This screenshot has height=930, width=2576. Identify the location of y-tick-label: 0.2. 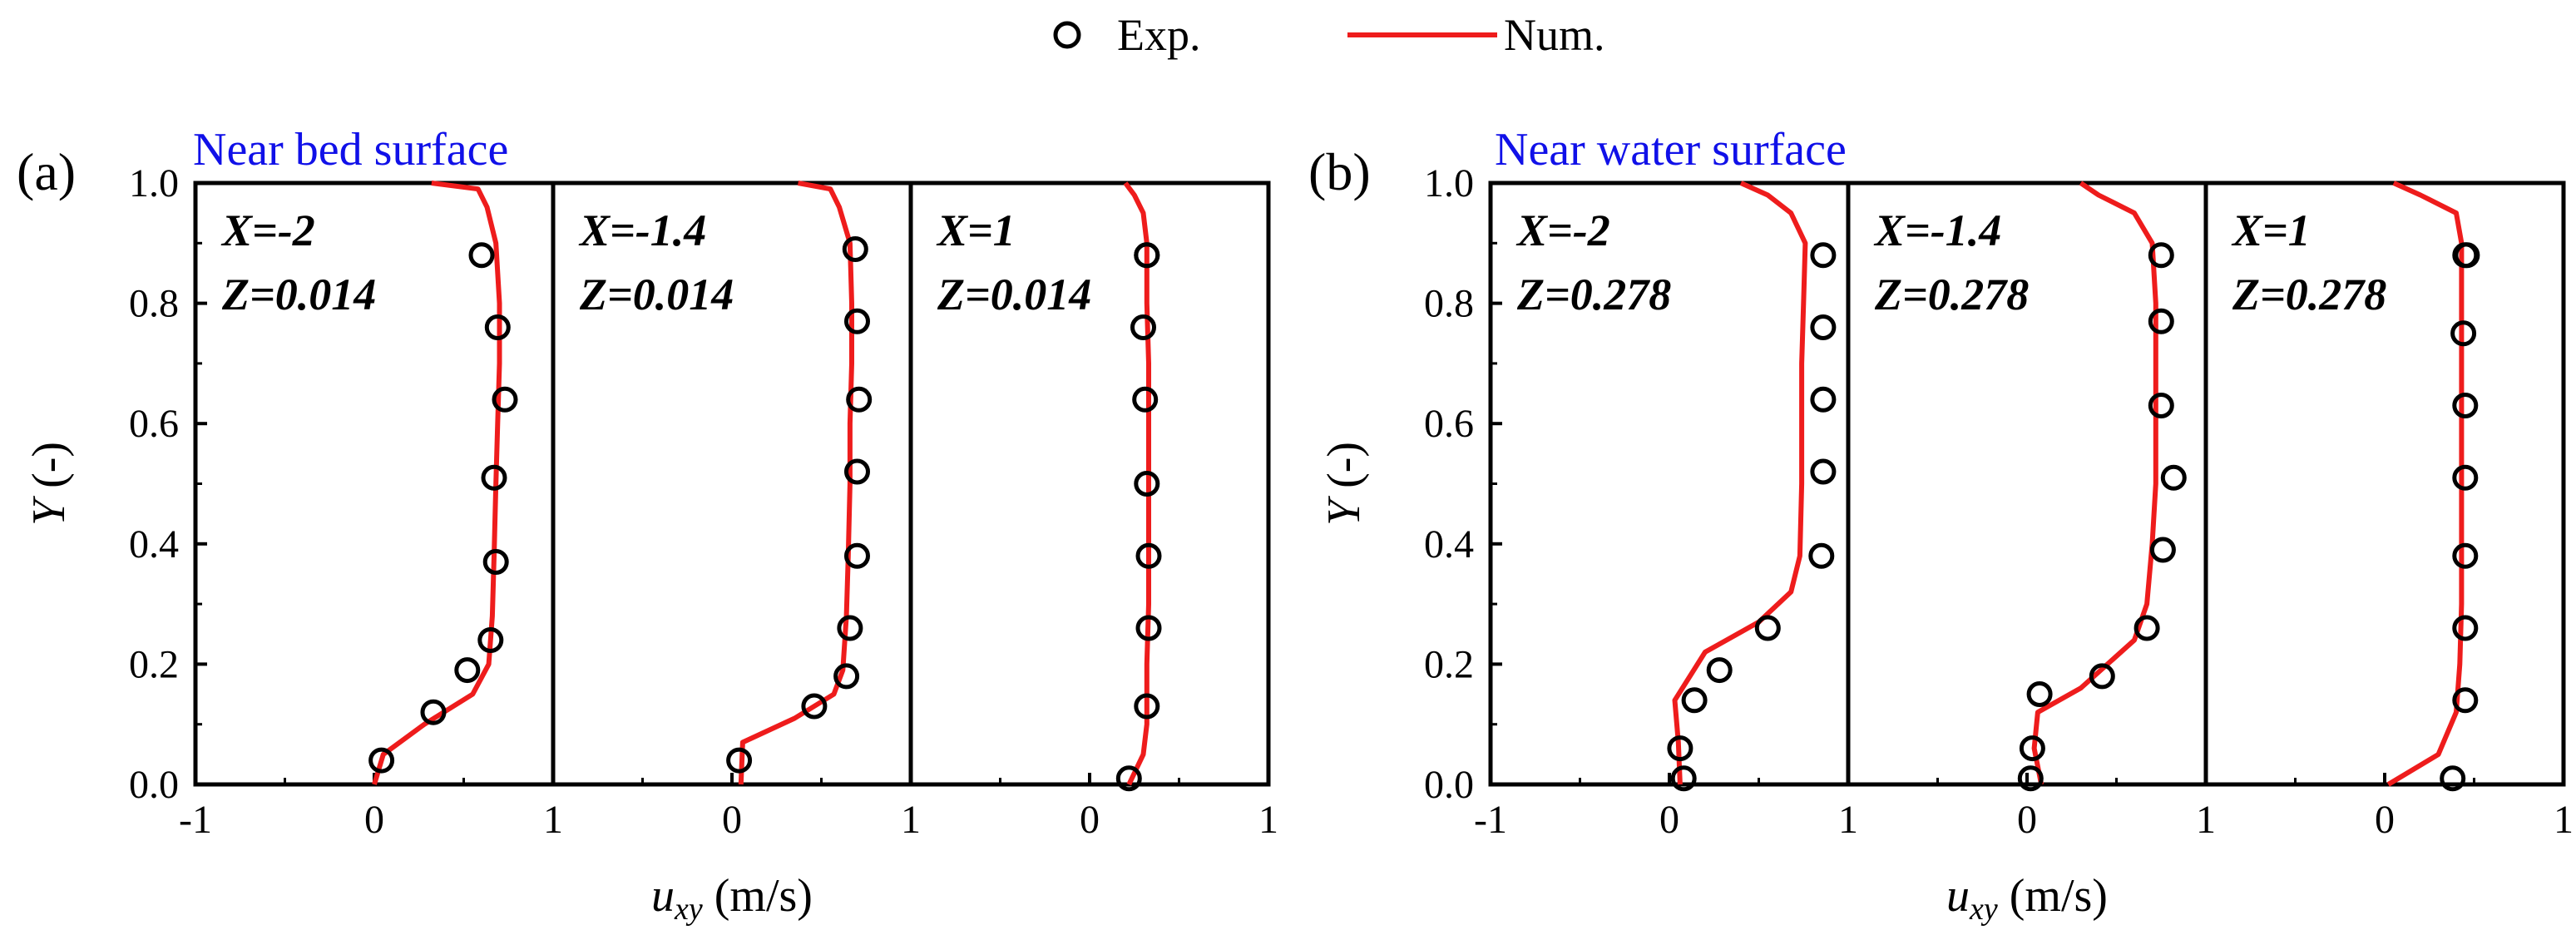
(1449, 664).